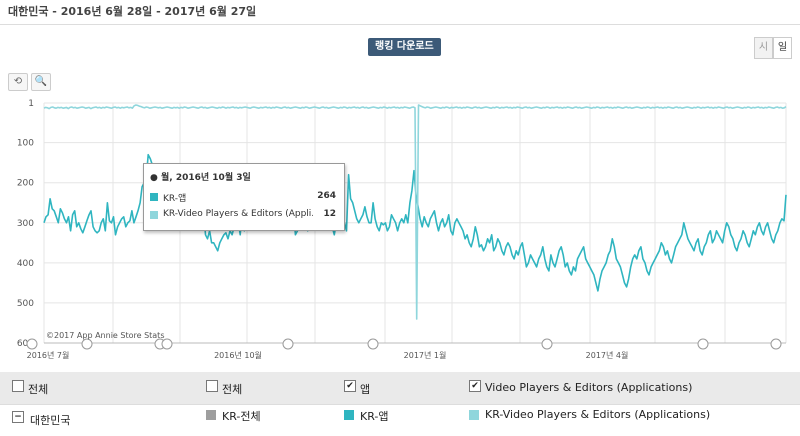  What do you see at coordinates (25, 304) in the screenshot?
I see `y-tick-label: 500` at bounding box center [25, 304].